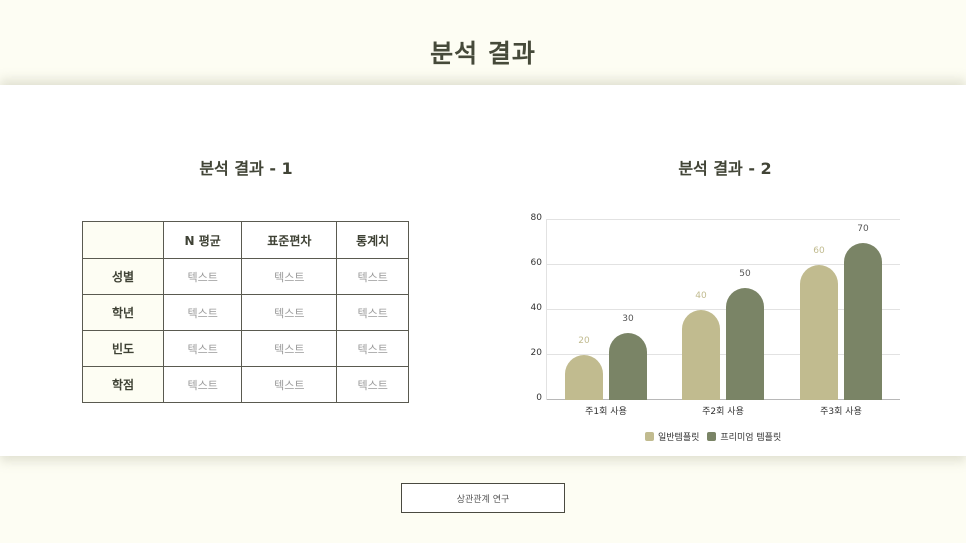  What do you see at coordinates (202, 240) in the screenshot?
I see `table-header: N 평균` at bounding box center [202, 240].